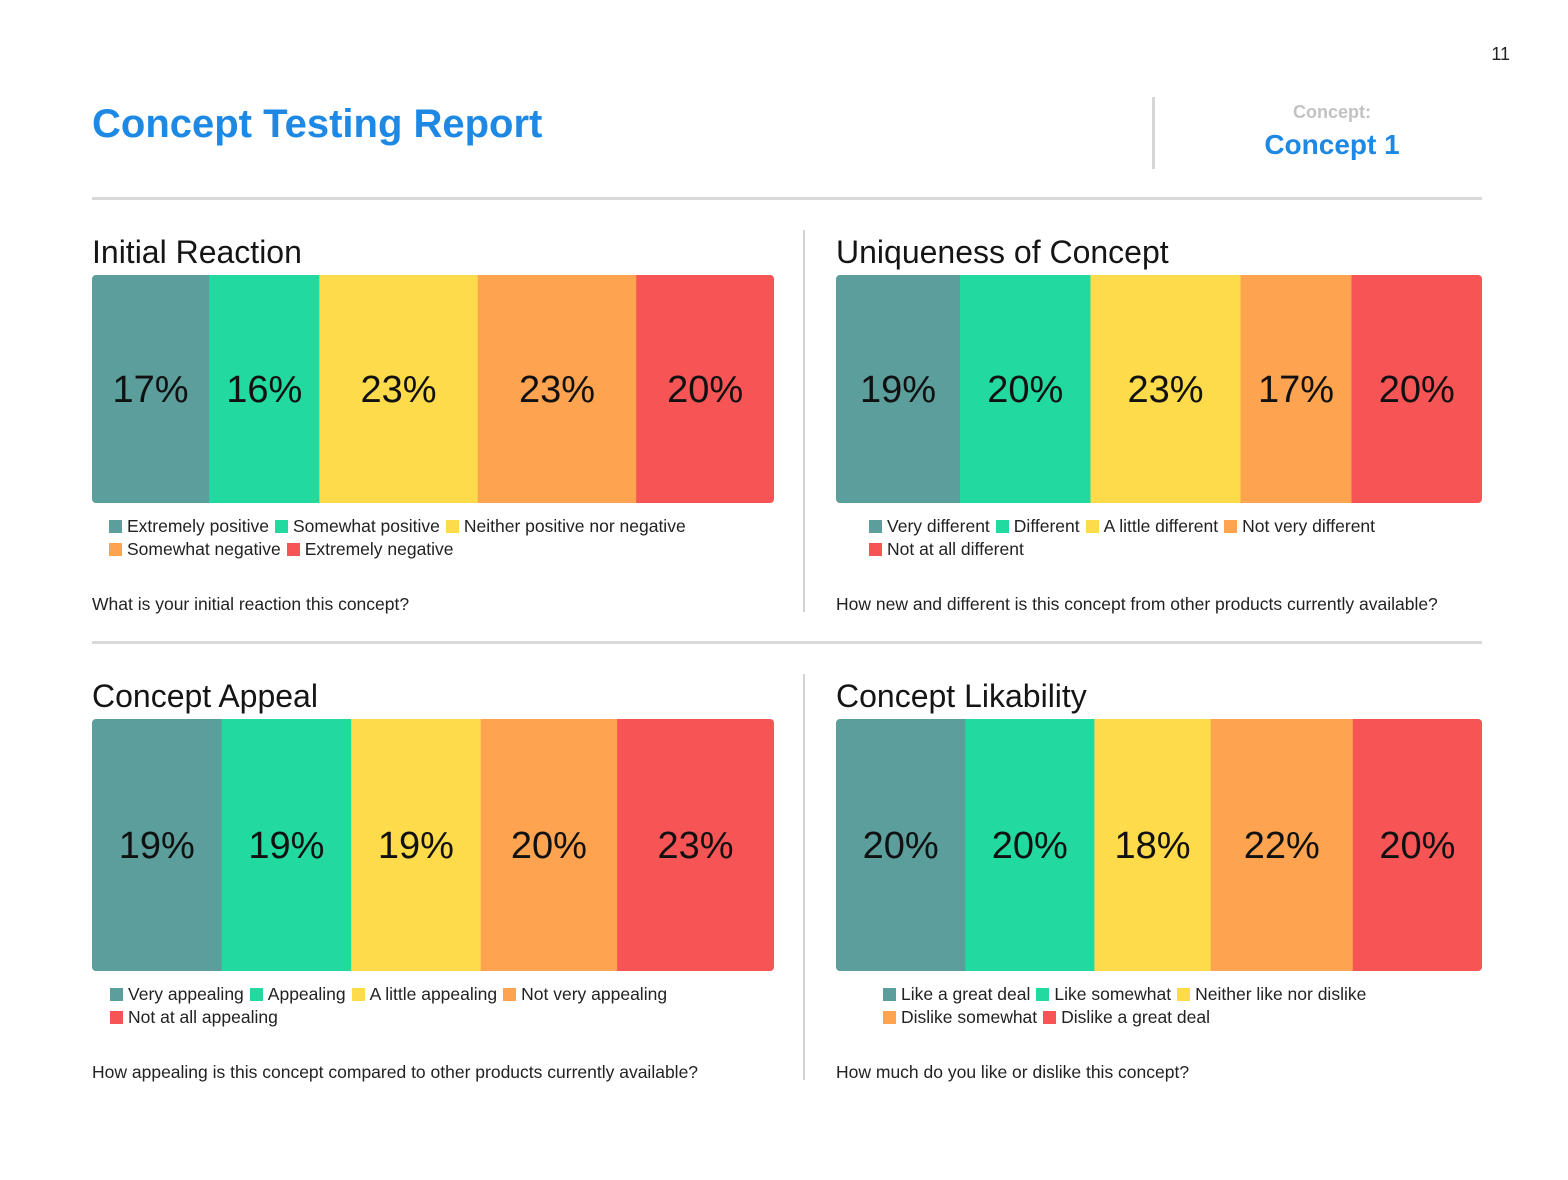 This screenshot has height=1180, width=1568. Describe the element at coordinates (804, 421) in the screenshot. I see `column-divider-upper` at that location.